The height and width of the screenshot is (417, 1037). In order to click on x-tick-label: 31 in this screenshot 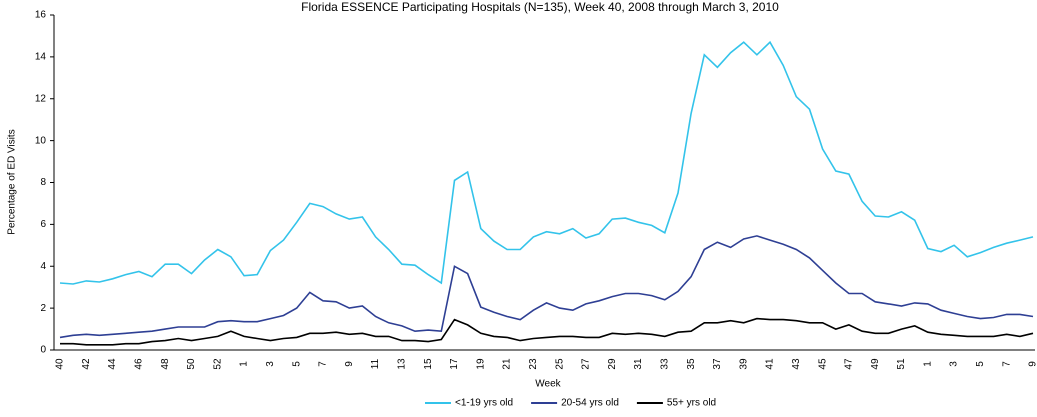, I will do `click(638, 364)`.